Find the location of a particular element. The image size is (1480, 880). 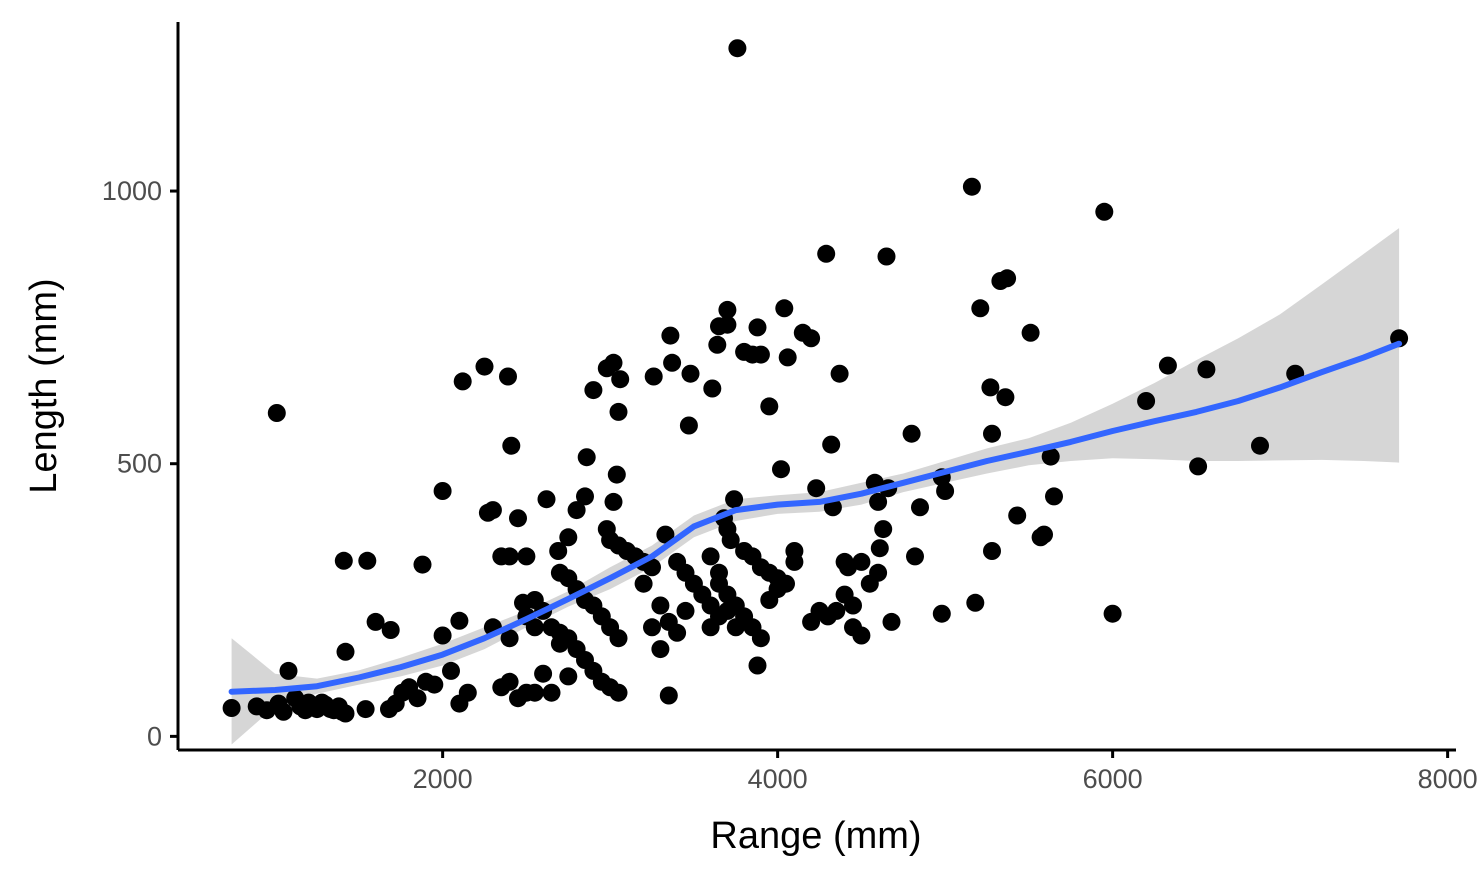

x-tick-label: 6000 is located at coordinates (1113, 779).